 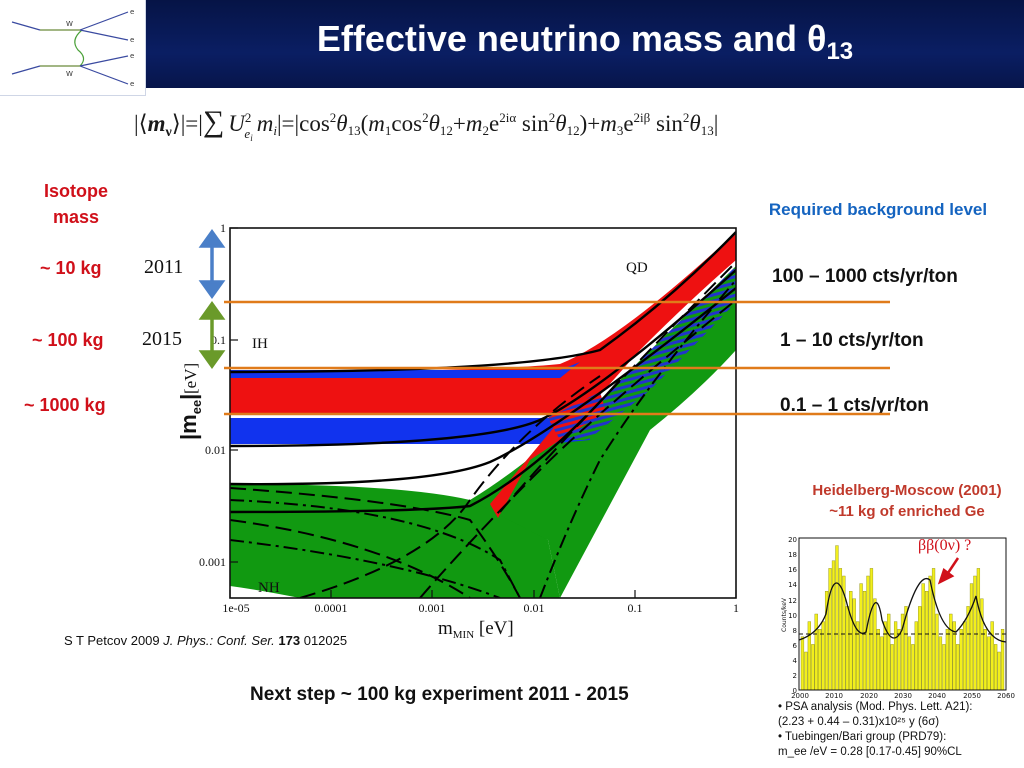 I want to click on hm-y-tick-0: 0, so click(x=795, y=691).